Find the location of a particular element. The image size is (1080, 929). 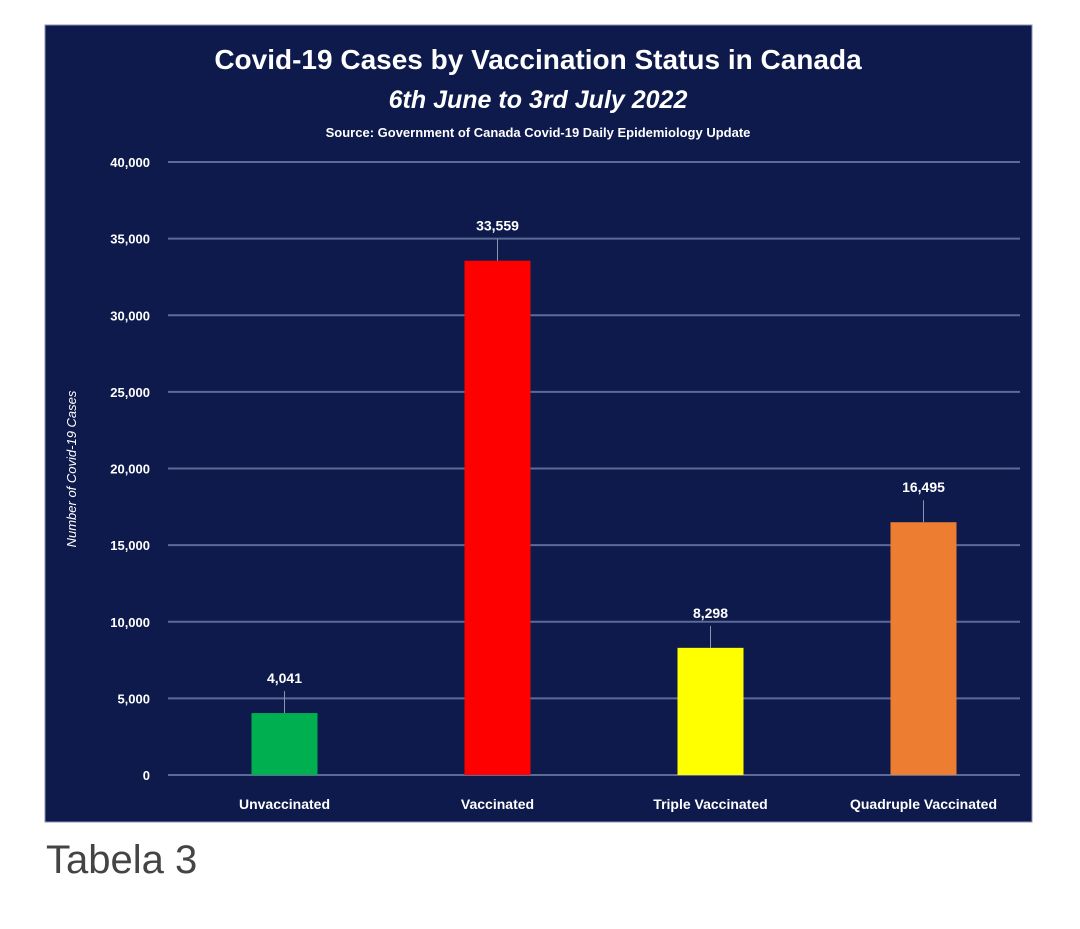

y-tick-label: 0 is located at coordinates (146, 775).